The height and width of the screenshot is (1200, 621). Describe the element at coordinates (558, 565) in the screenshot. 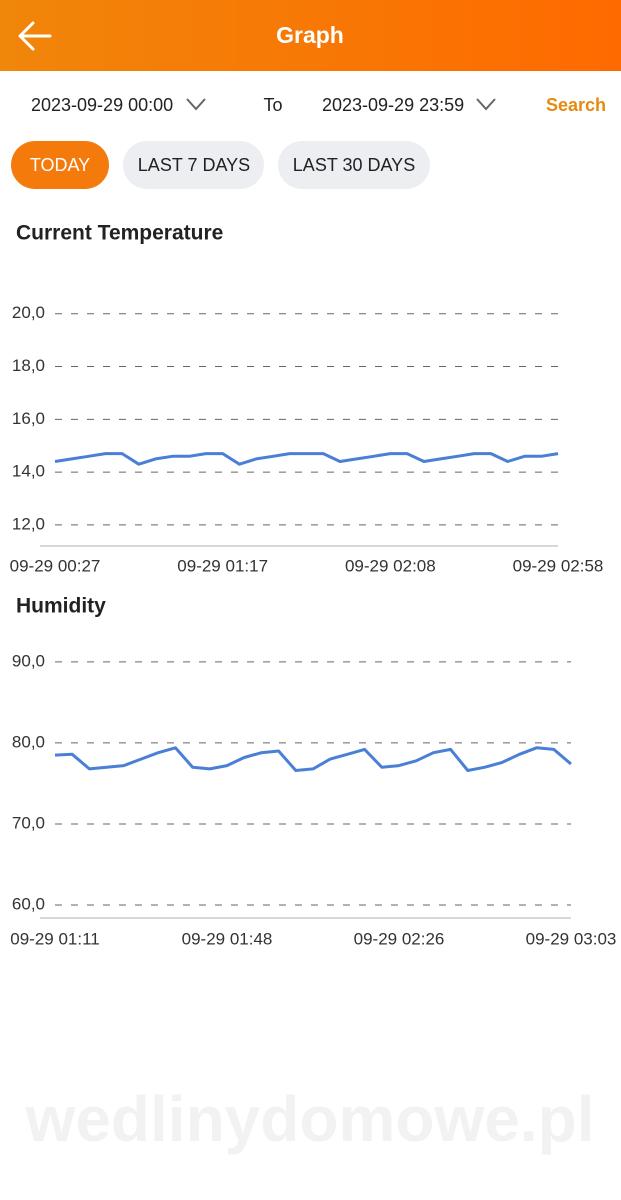

I see `x-tick-label: 09-29 02:58` at that location.